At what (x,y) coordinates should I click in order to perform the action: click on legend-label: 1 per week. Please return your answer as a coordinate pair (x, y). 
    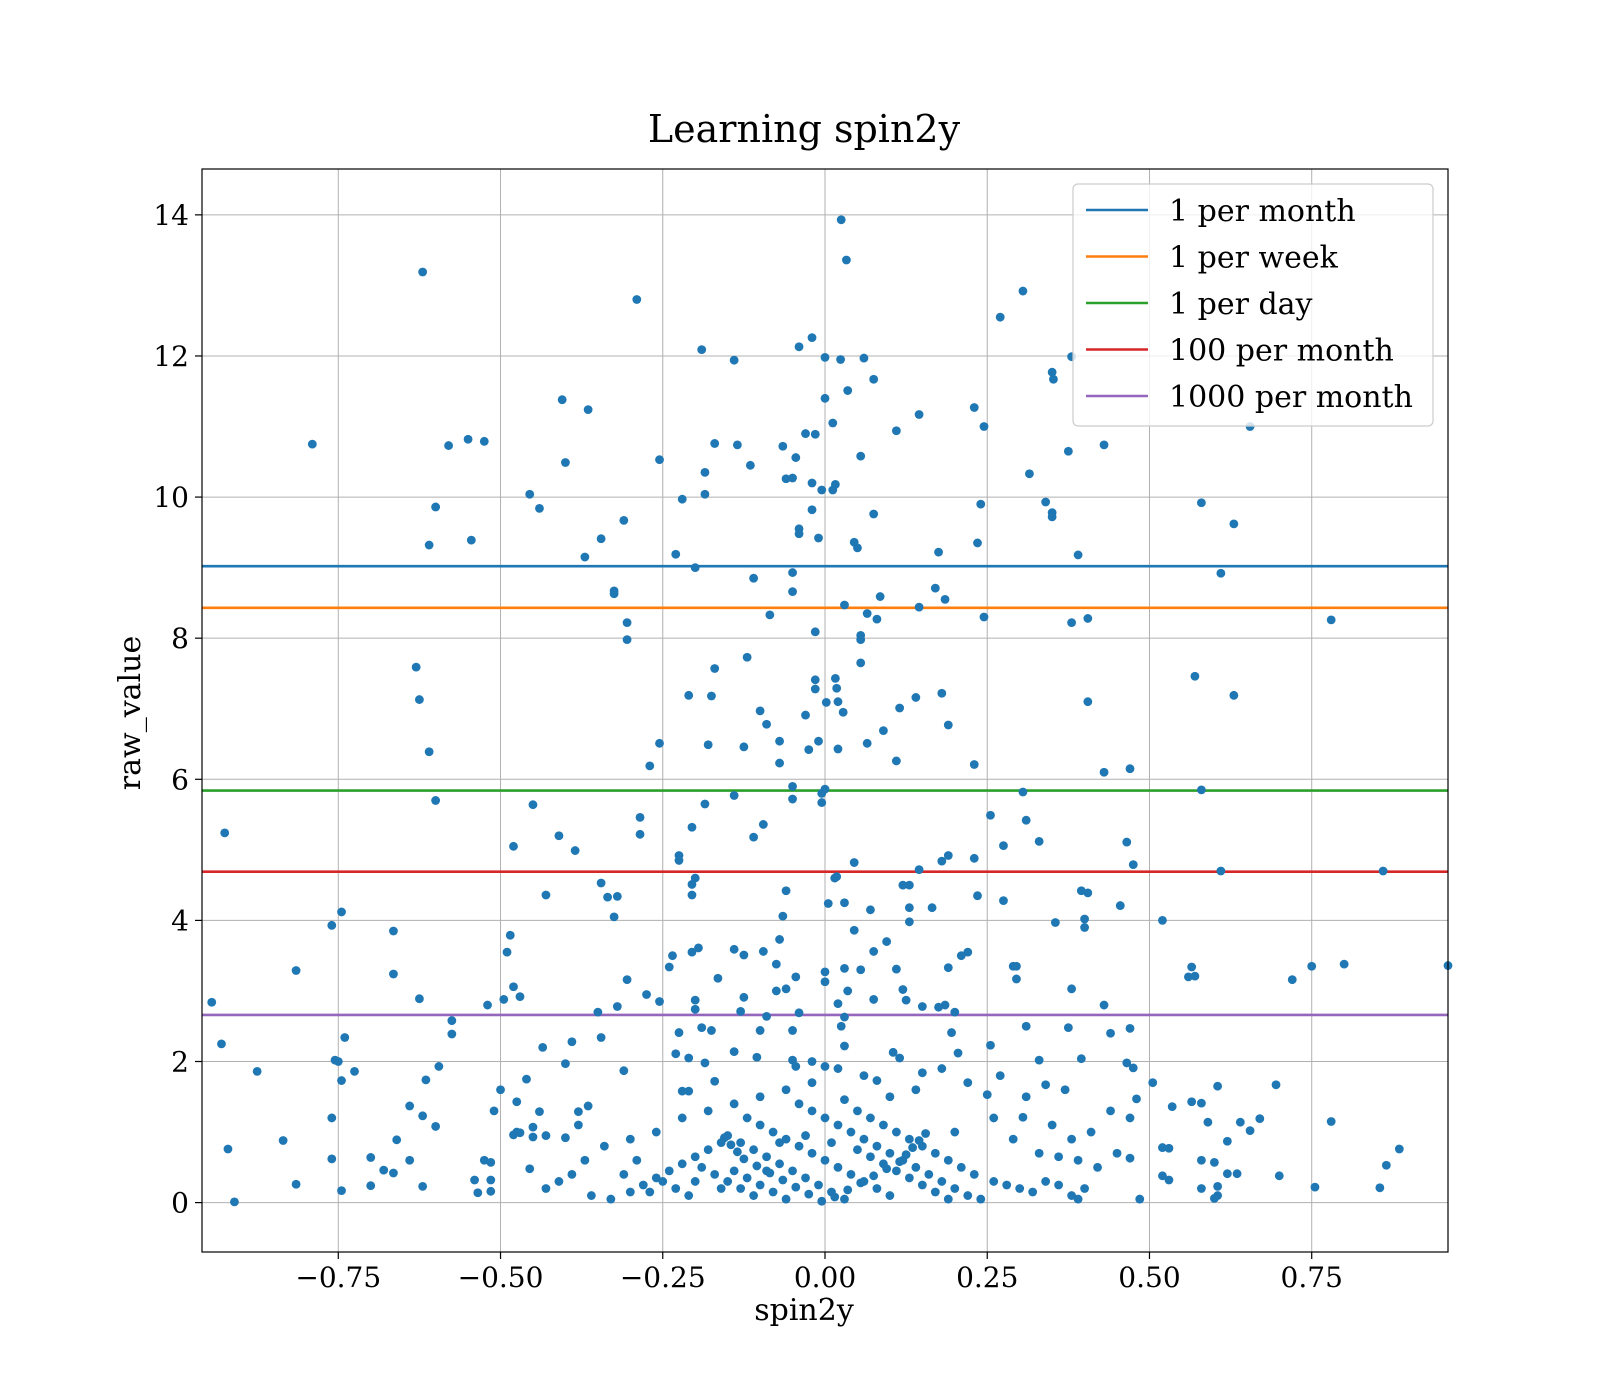
    Looking at the image, I should click on (1254, 258).